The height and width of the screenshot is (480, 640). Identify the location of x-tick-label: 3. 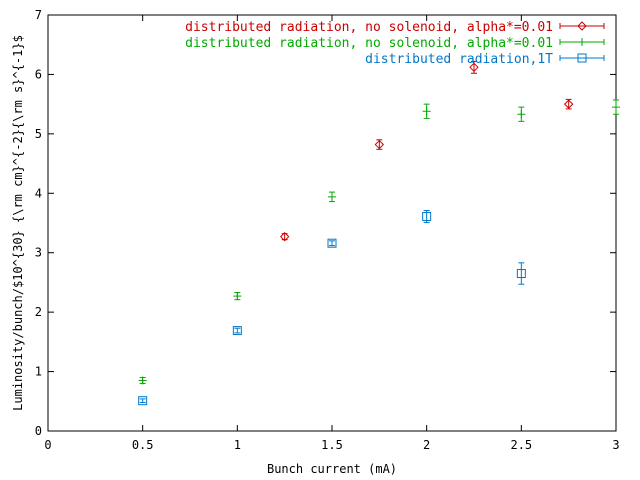
(615, 445).